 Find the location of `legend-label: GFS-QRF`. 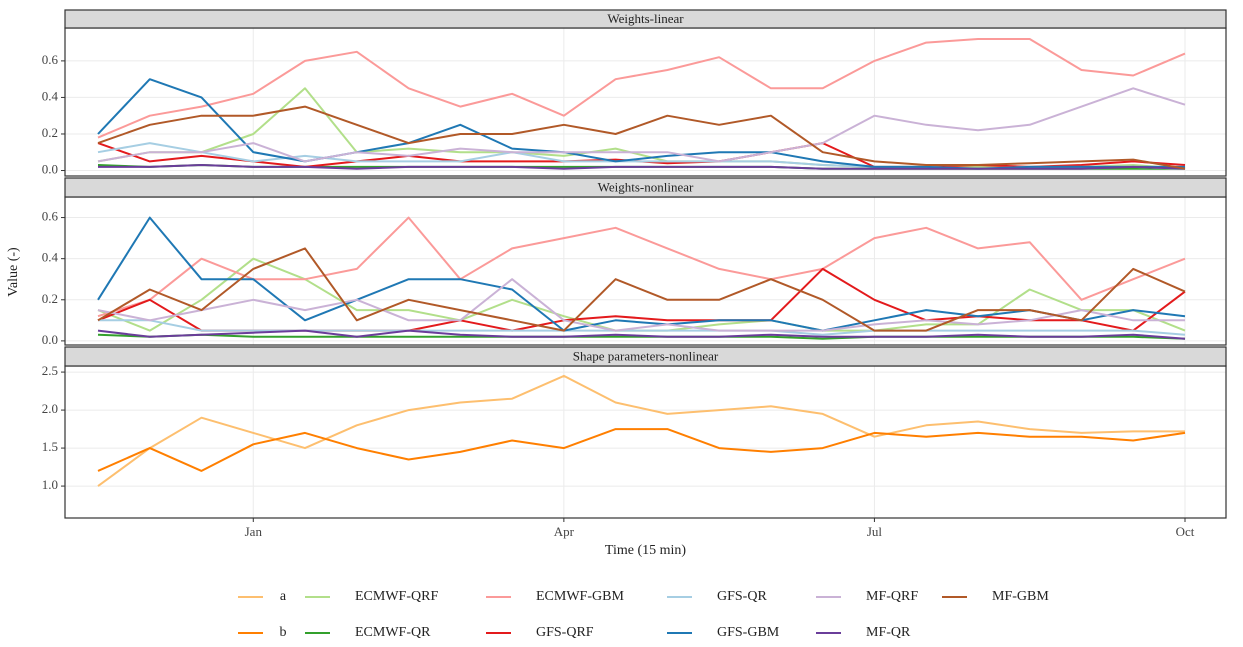

legend-label: GFS-QRF is located at coordinates (565, 632).